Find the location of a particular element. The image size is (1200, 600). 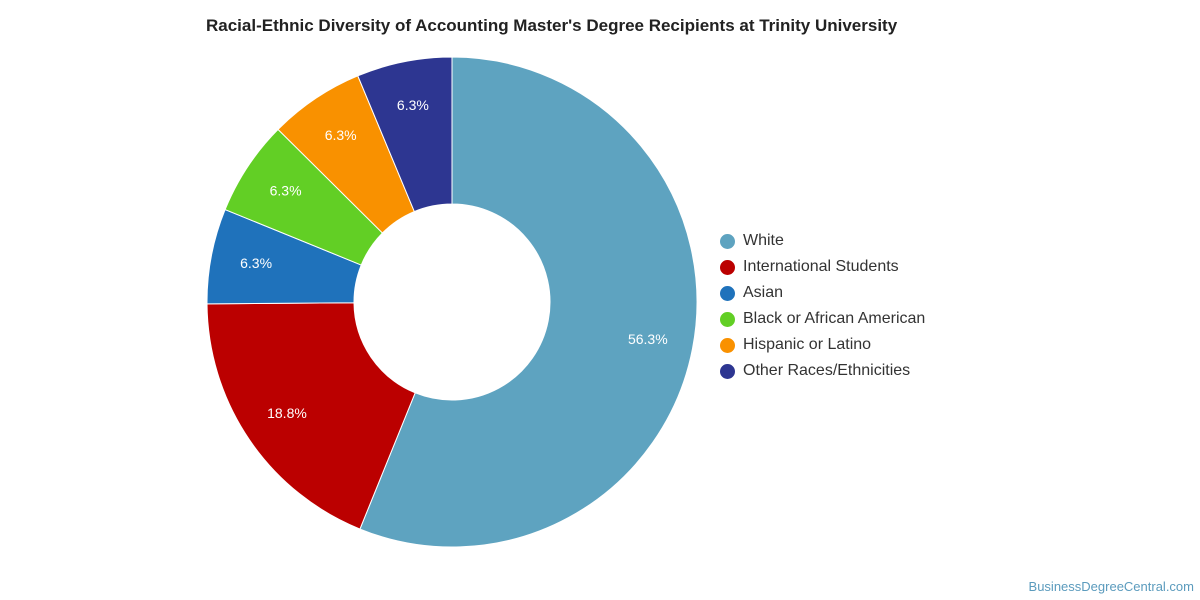

slice-international-students is located at coordinates (311, 416).